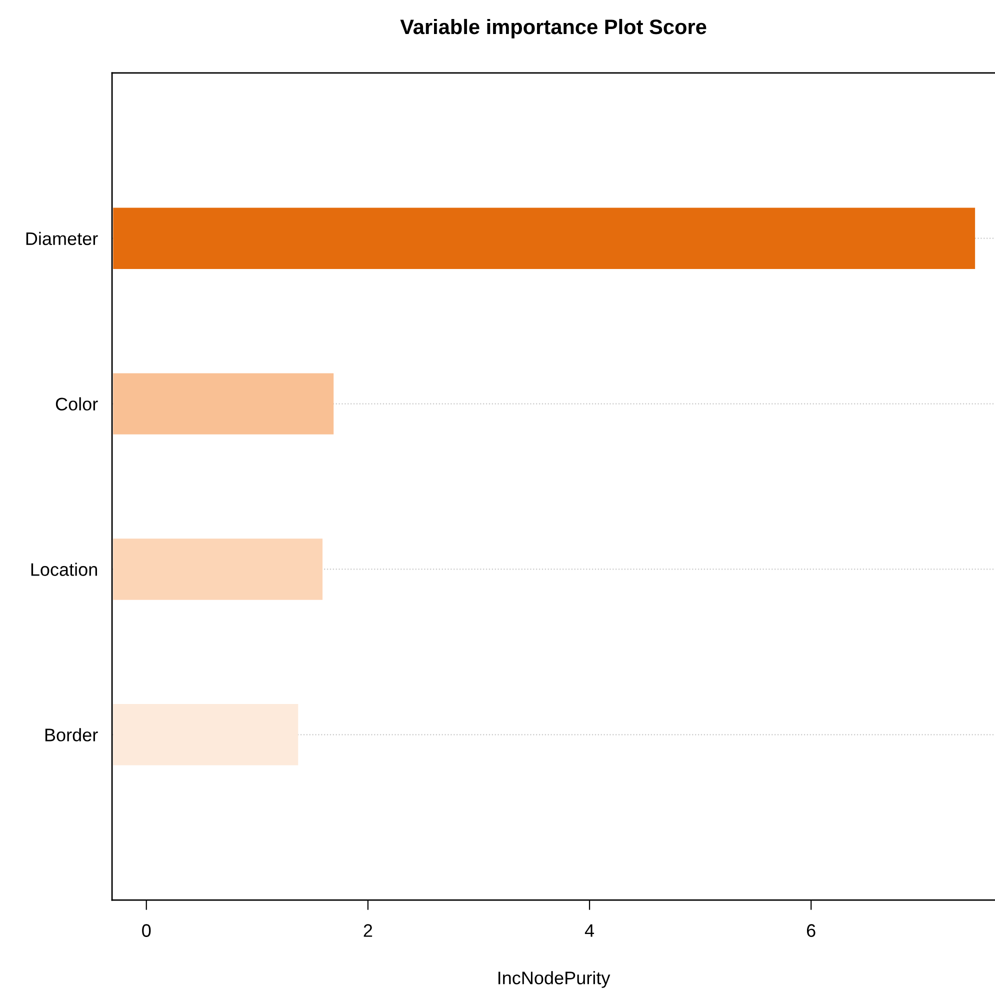 The width and height of the screenshot is (995, 999). Describe the element at coordinates (811, 930) in the screenshot. I see `x-tick-label: 6` at that location.